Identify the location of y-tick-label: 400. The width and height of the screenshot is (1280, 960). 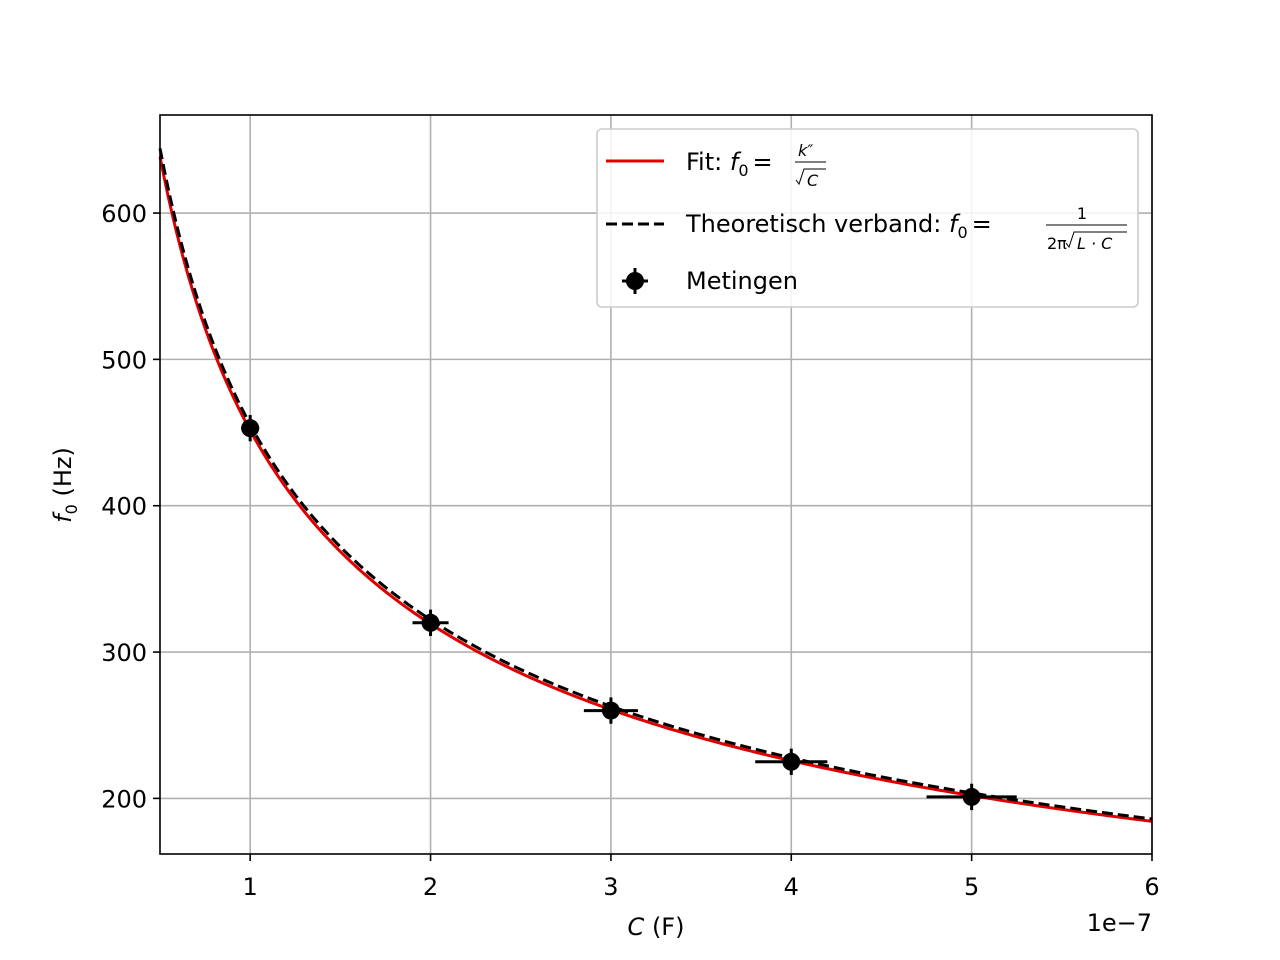
(124, 507).